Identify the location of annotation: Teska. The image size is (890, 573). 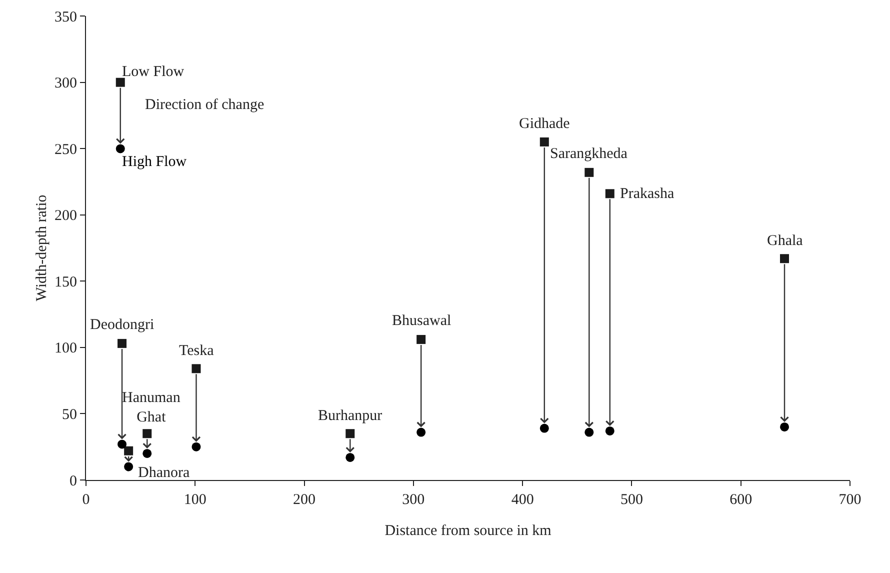
(196, 351).